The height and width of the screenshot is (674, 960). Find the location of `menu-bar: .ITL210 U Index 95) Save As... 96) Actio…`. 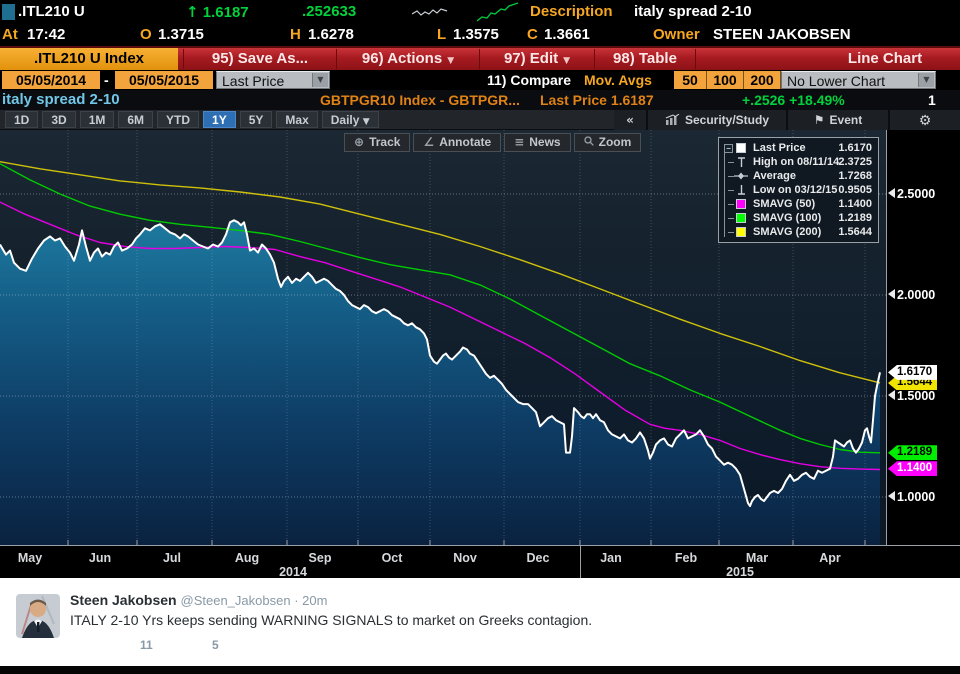

menu-bar: .ITL210 U Index 95) Save As... 96) Actio… is located at coordinates (480, 58).